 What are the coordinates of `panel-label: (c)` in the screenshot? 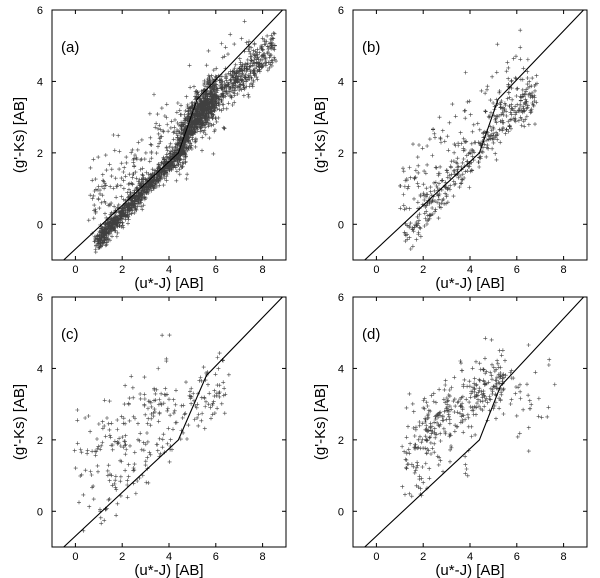 It's located at (70, 334).